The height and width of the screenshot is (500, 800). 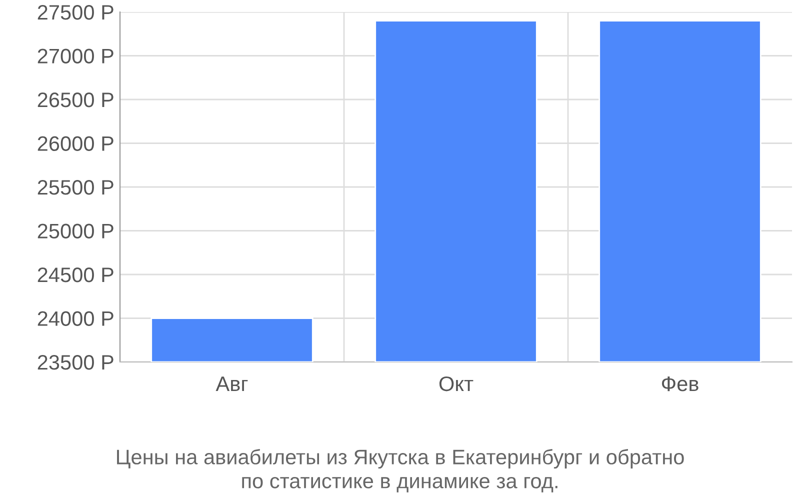 I want to click on y-tick-label: 23500 Р, so click(x=76, y=362).